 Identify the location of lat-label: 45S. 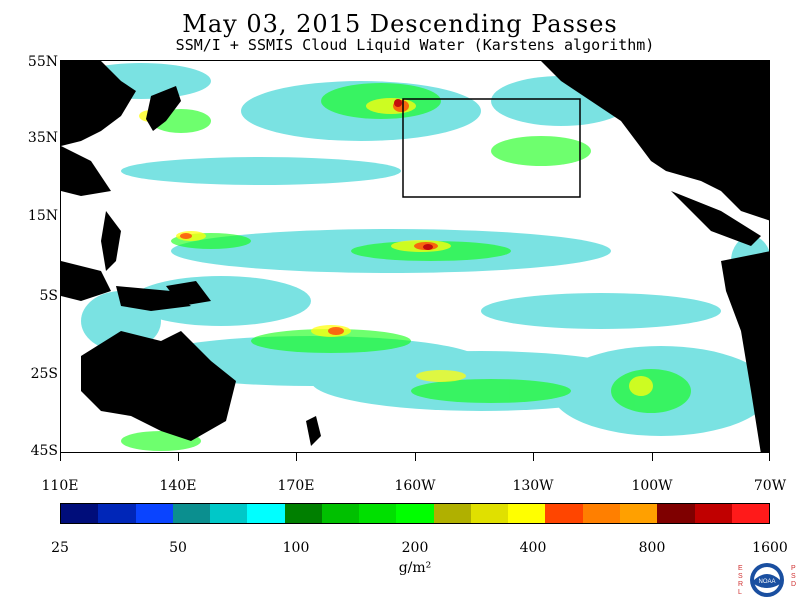
(44, 451).